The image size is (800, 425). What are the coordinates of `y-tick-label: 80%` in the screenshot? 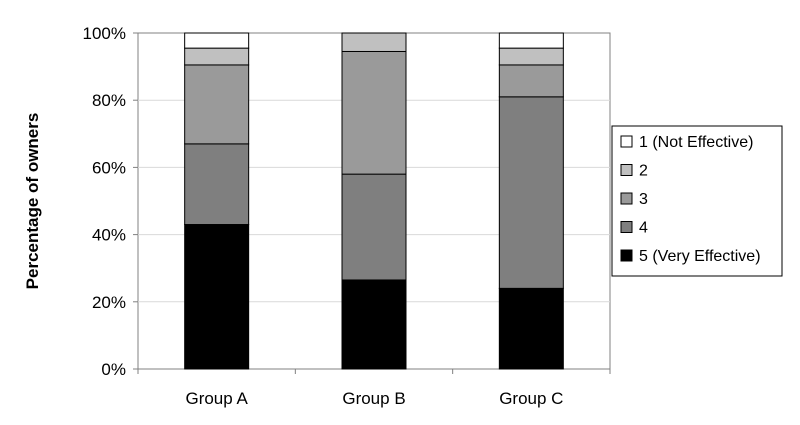 It's located at (109, 100).